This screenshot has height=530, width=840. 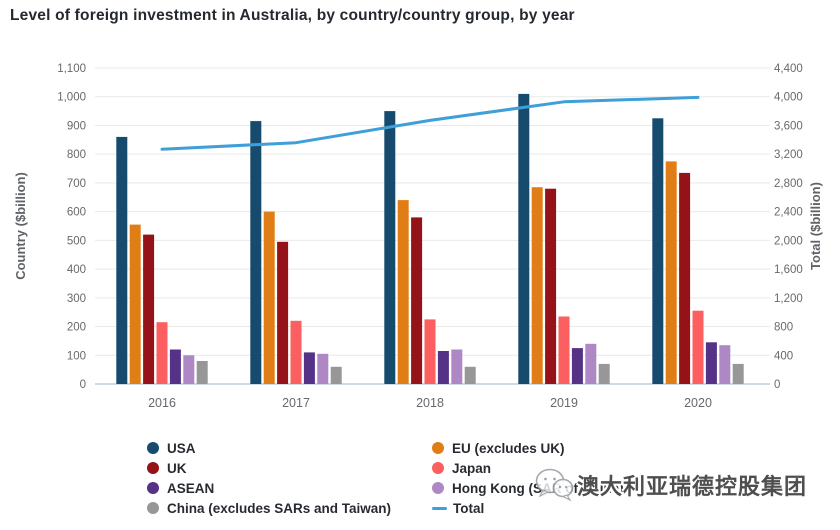 What do you see at coordinates (788, 98) in the screenshot?
I see `right-axis-tick-label: 4,000` at bounding box center [788, 98].